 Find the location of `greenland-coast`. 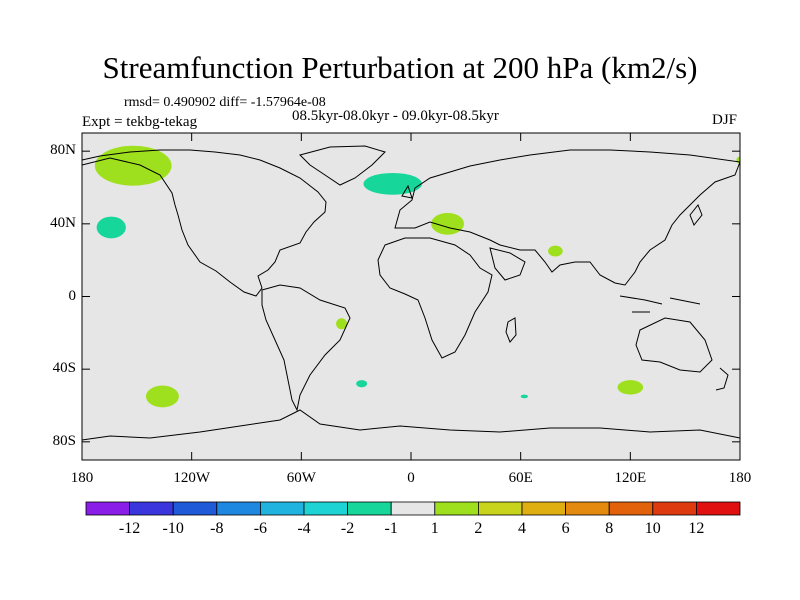

greenland-coast is located at coordinates (342, 165).